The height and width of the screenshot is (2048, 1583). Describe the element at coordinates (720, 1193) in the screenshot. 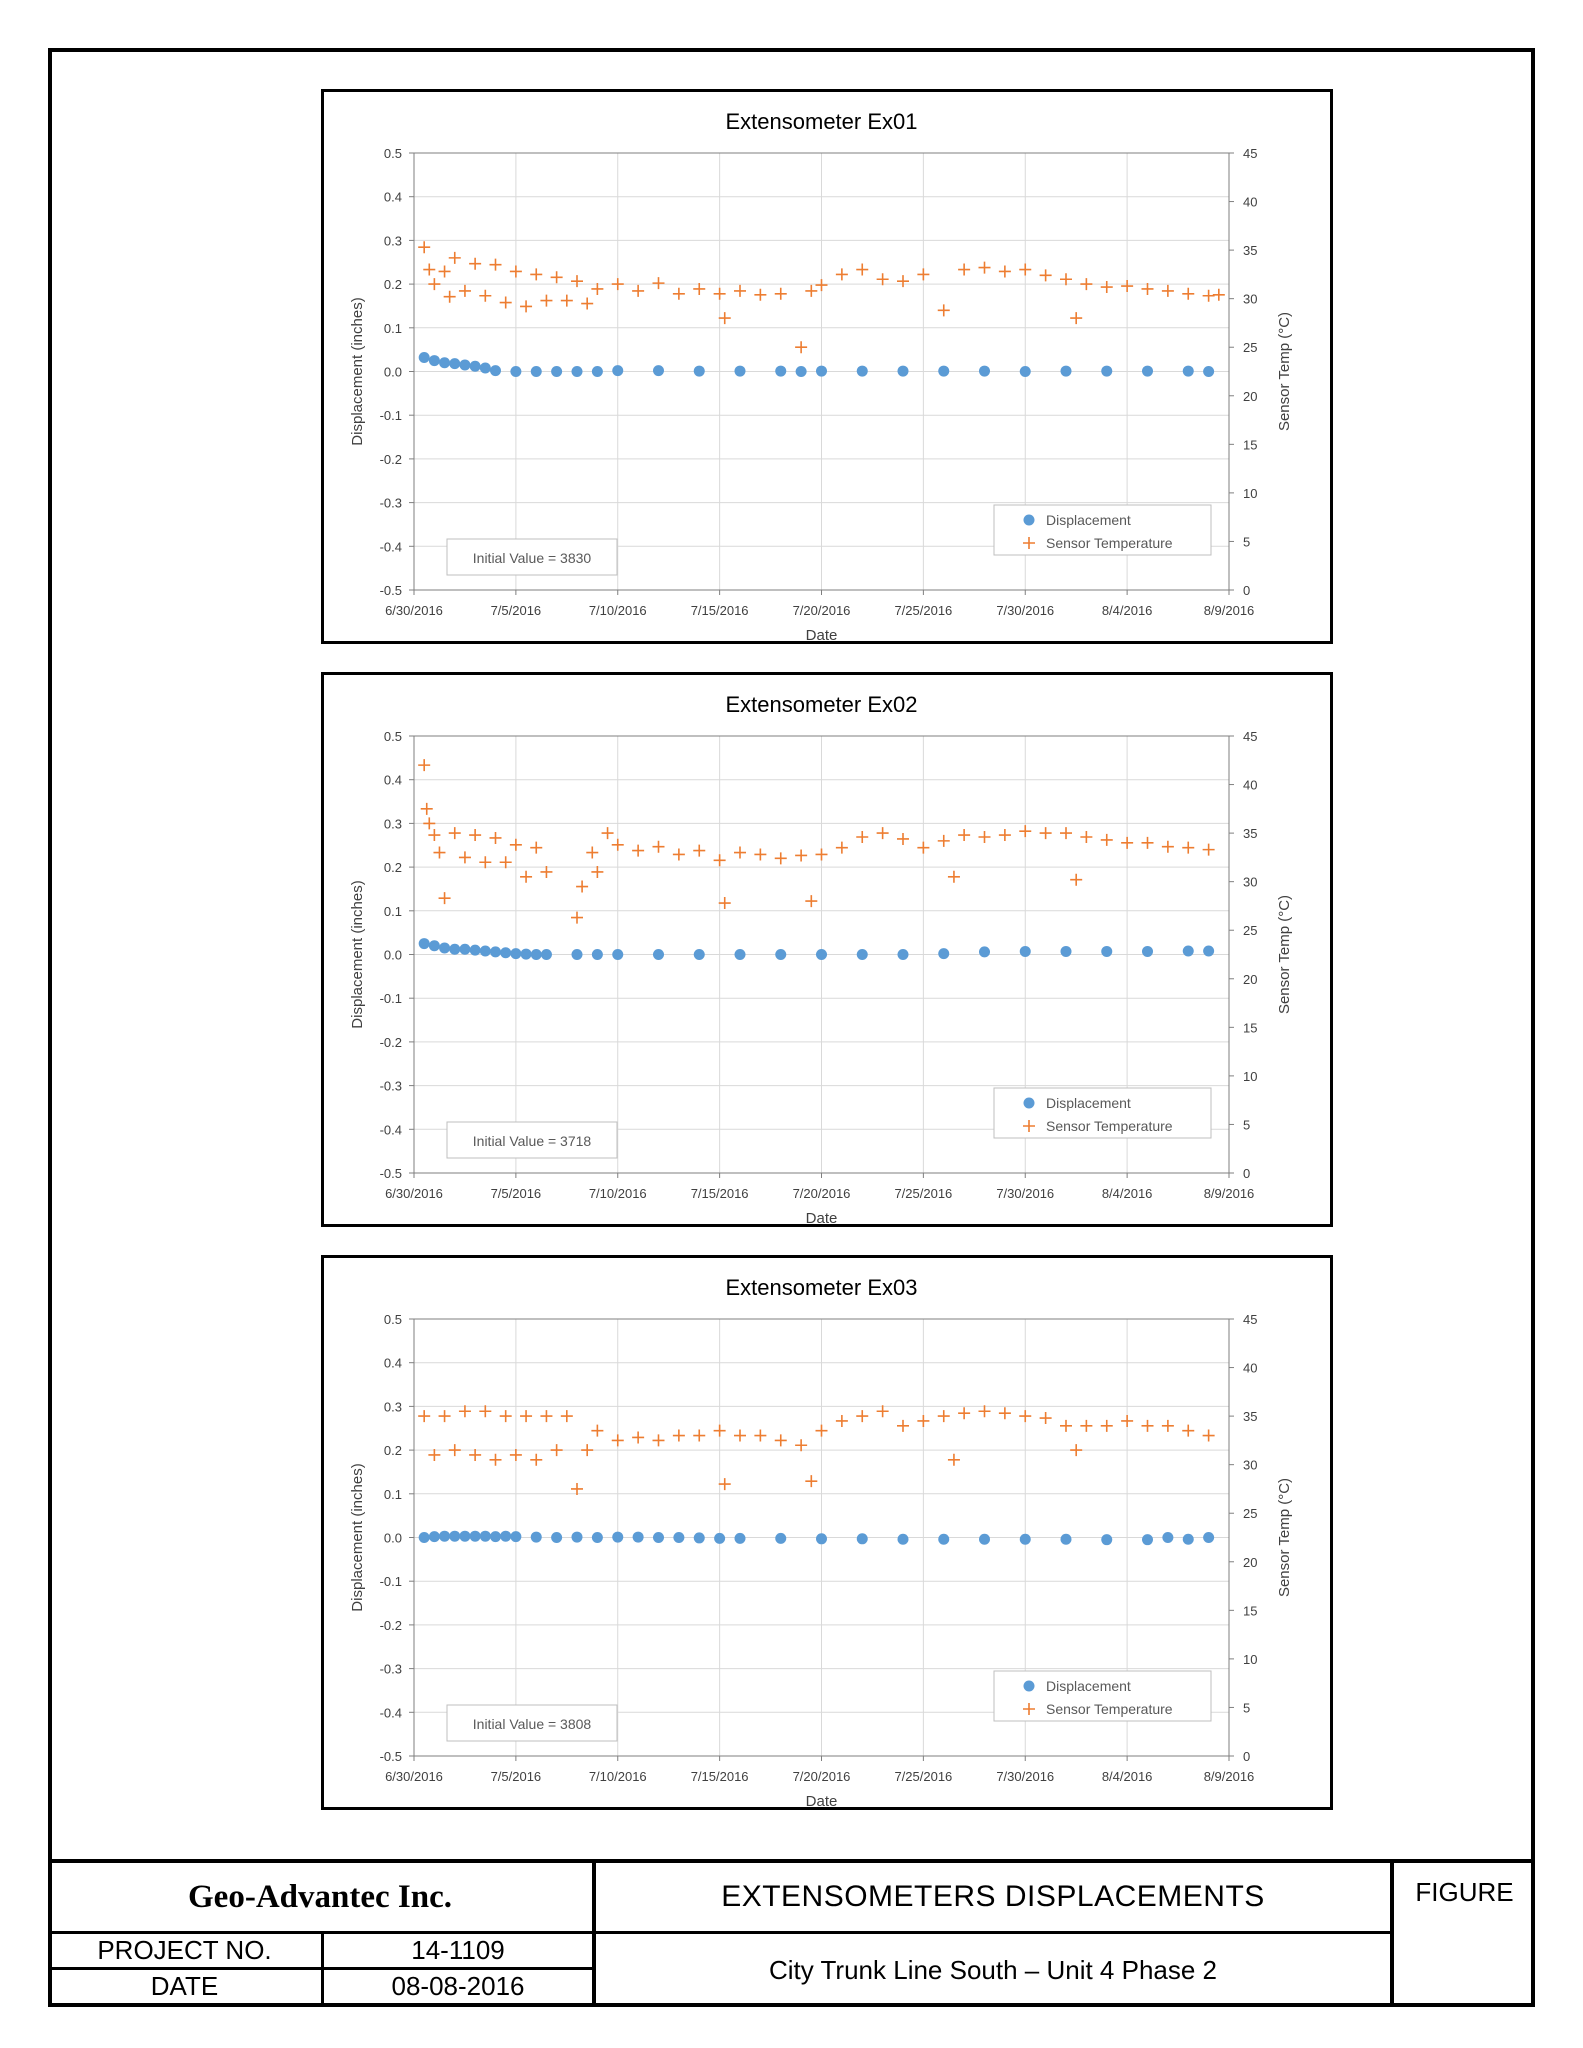

I see `x-tick-label: 7/15/2016` at that location.